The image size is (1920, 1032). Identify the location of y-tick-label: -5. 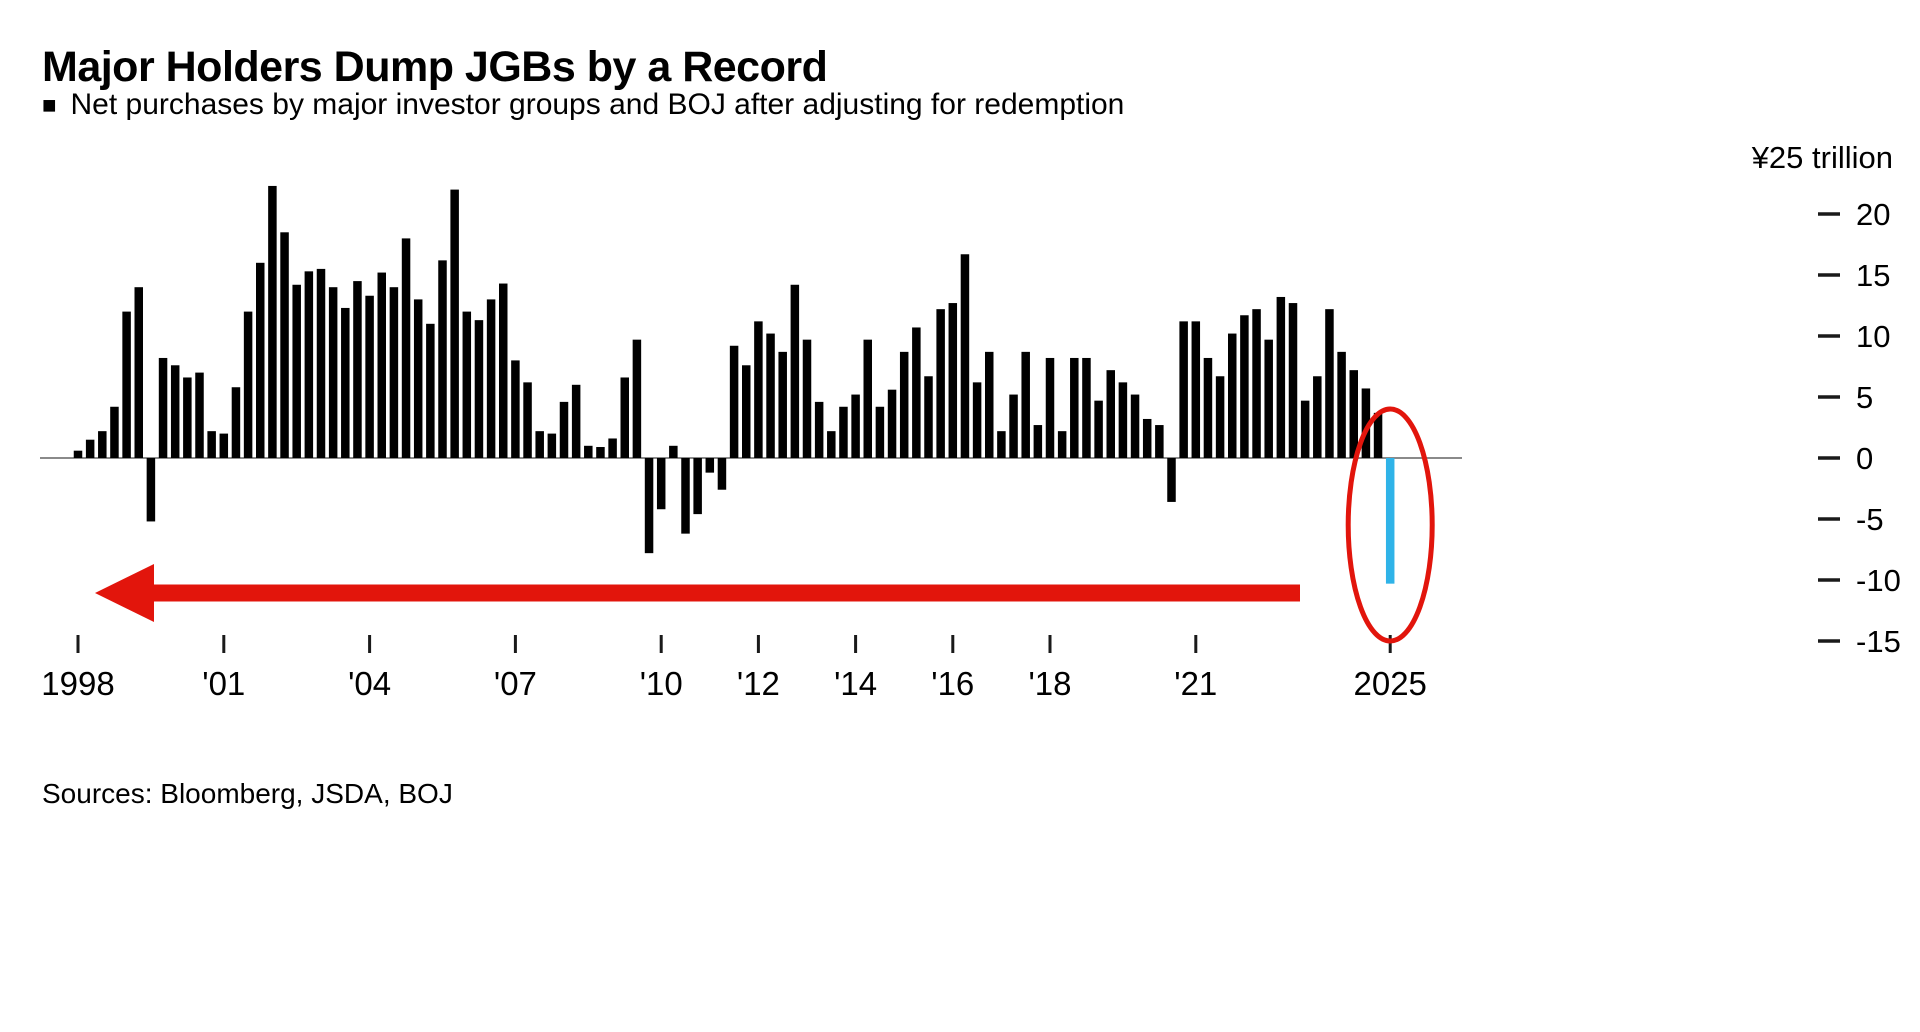
(1870, 519).